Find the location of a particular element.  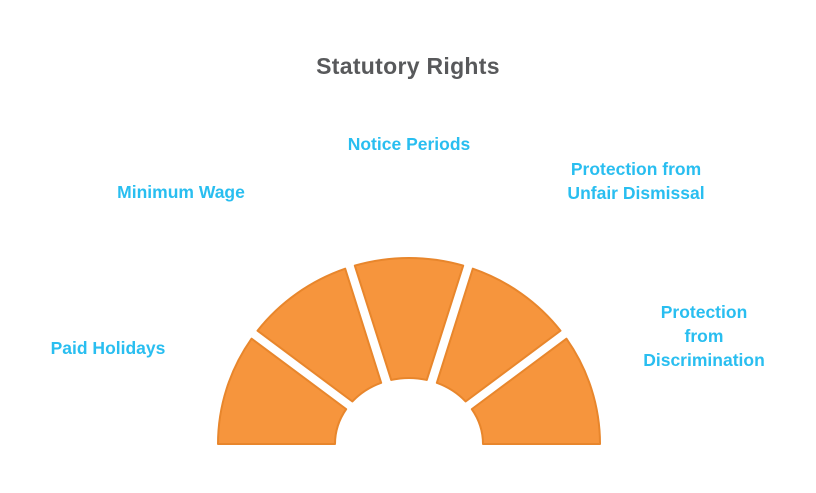

segment-label-unfair-dismissal: Protection from Unfair Dismissal is located at coordinates (636, 181).